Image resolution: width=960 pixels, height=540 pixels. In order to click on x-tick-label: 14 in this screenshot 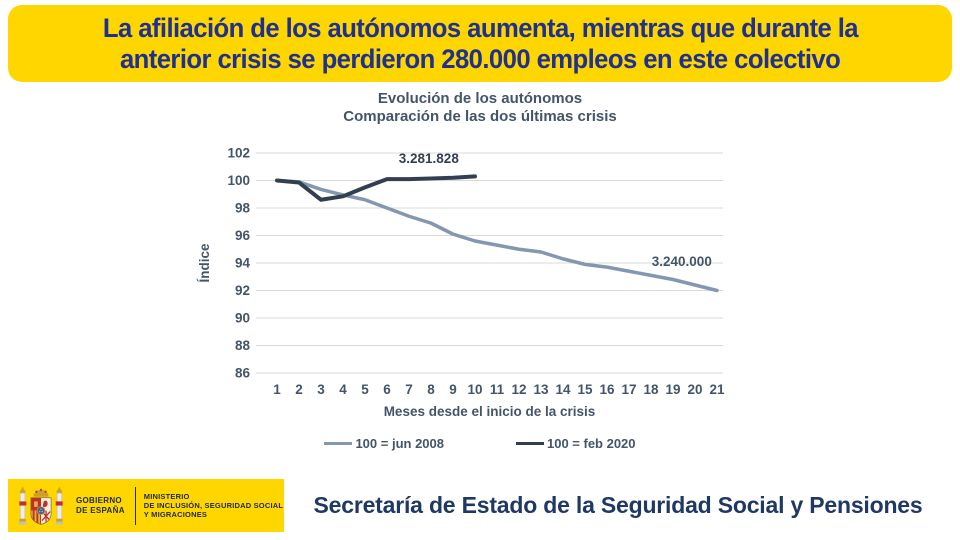, I will do `click(563, 389)`.